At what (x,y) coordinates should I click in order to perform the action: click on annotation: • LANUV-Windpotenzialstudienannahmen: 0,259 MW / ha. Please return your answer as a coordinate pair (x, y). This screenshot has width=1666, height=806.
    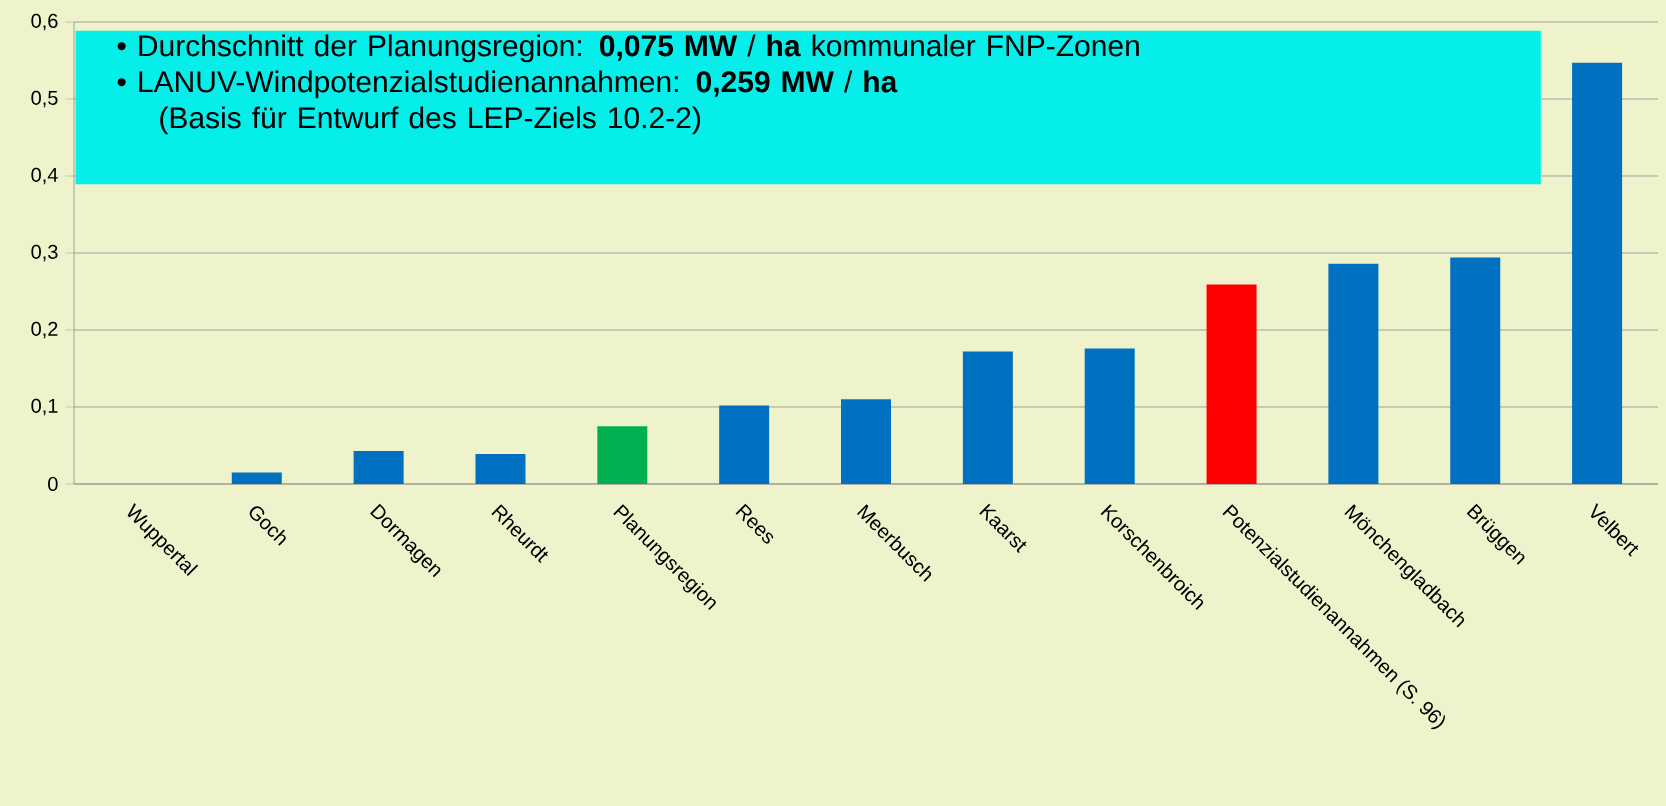
    Looking at the image, I should click on (507, 84).